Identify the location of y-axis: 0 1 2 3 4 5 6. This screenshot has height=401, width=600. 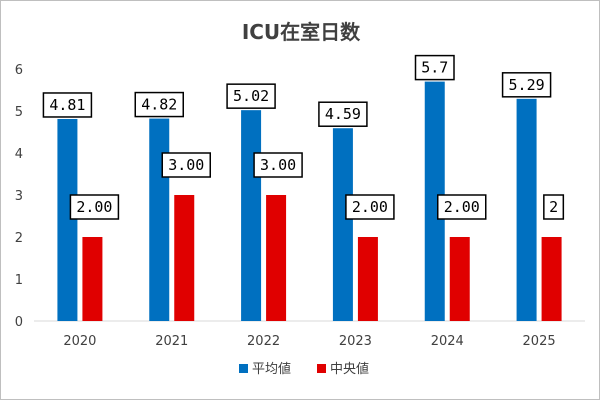
(19, 196).